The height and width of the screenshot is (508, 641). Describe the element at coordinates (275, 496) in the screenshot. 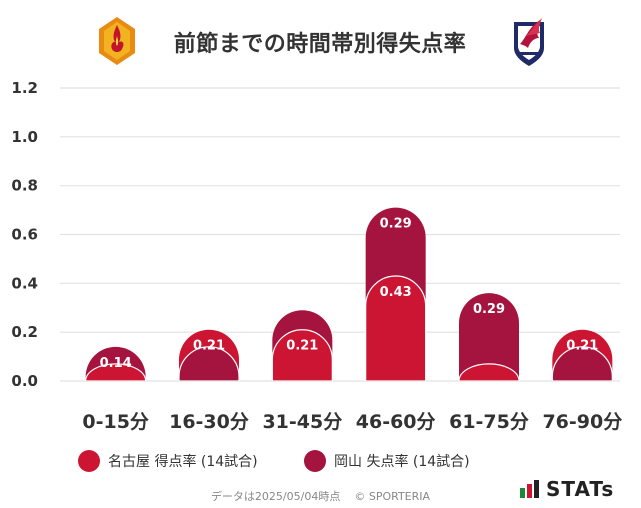

I see `data-date-text: データは2025/05/04時点` at that location.